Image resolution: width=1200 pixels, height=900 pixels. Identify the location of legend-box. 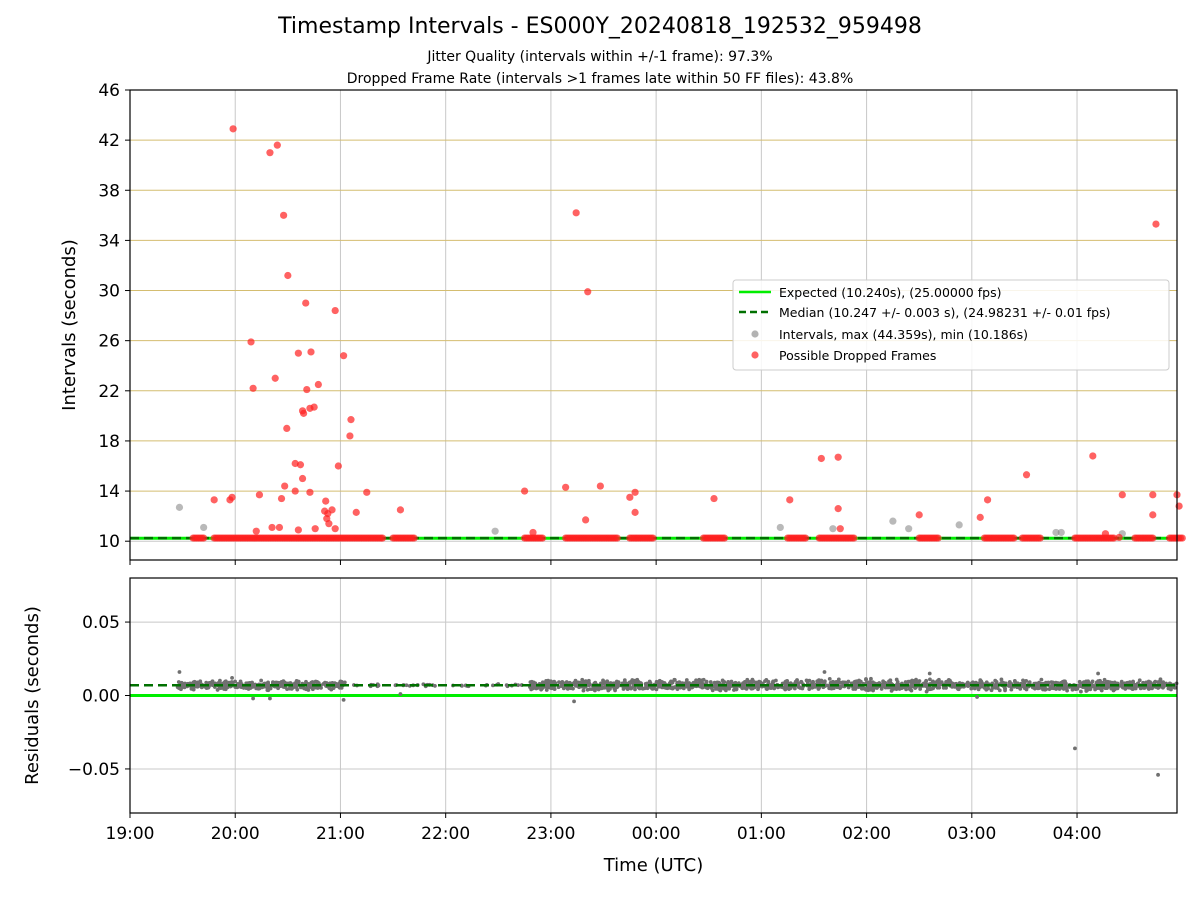
(951, 325).